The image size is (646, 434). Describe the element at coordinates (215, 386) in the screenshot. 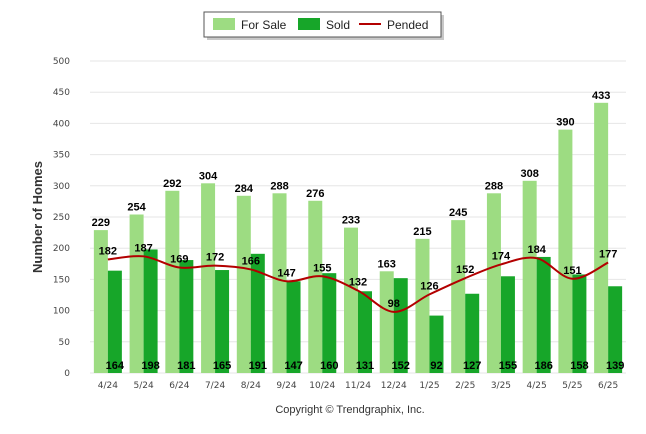

I see `x-tick-label: 7/24` at that location.